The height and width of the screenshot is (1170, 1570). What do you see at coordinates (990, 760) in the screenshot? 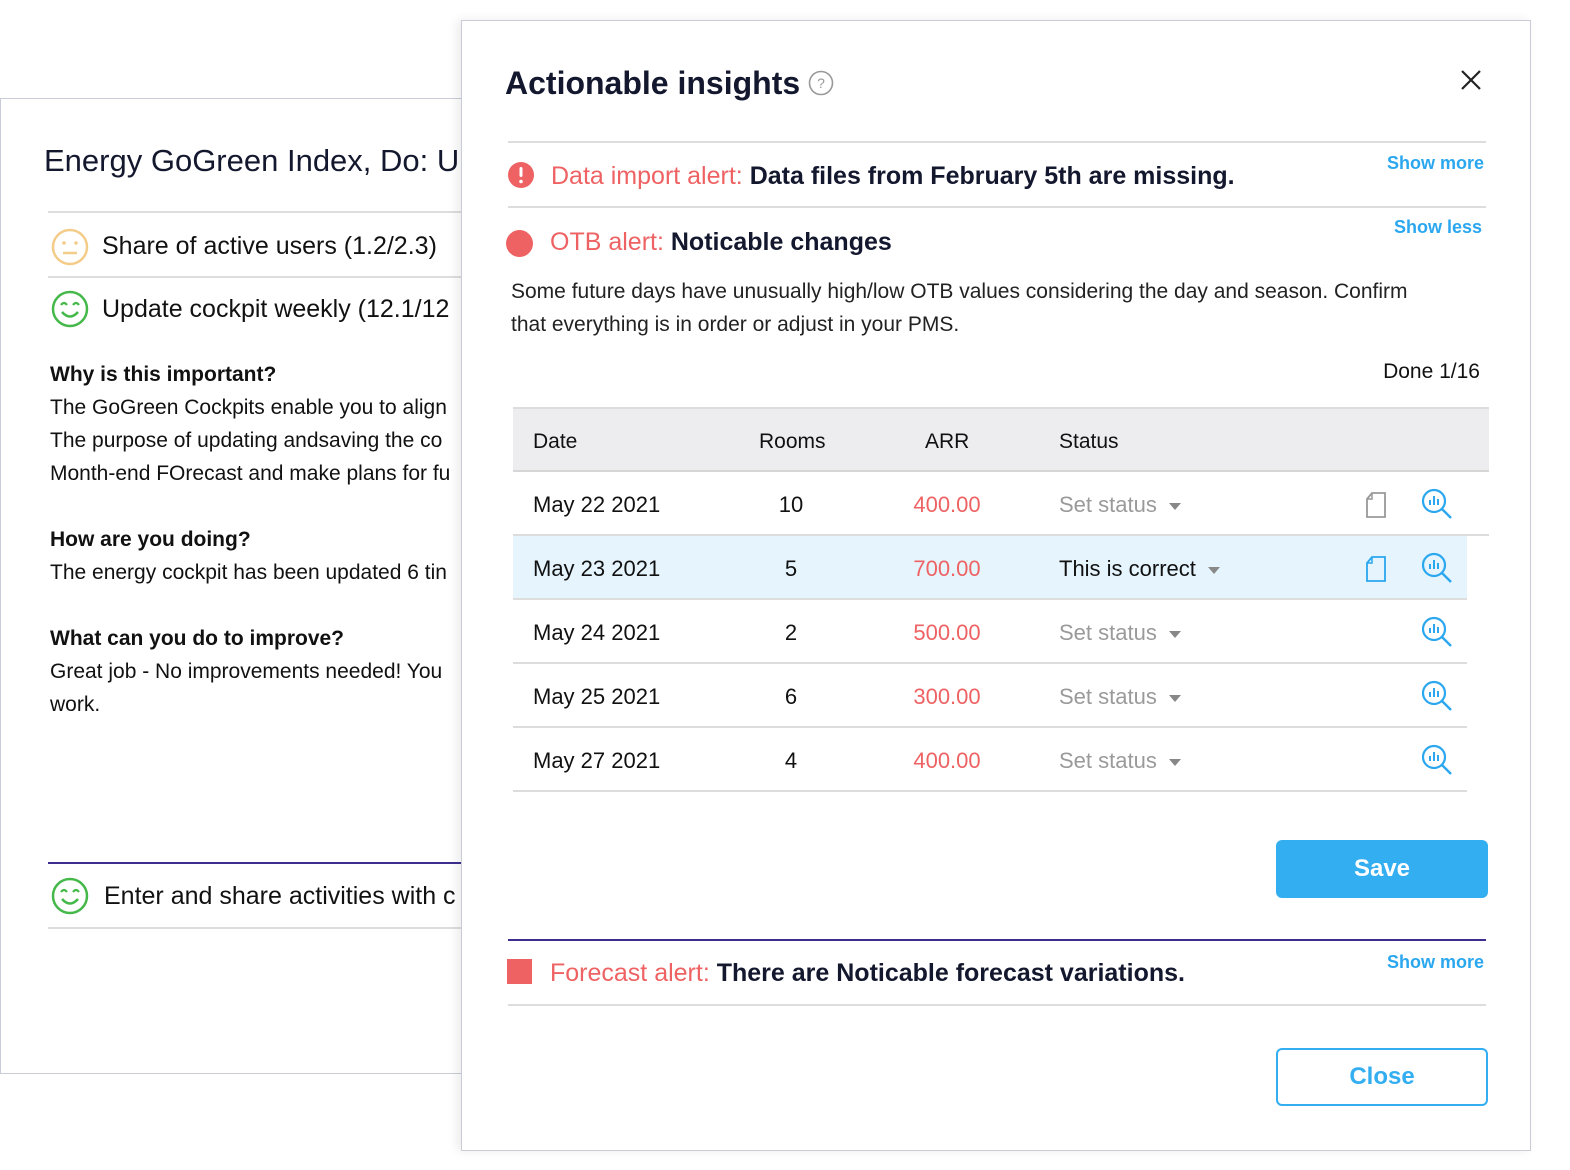
I see `table-row: May 27 2021 4 400.00 Set status` at bounding box center [990, 760].